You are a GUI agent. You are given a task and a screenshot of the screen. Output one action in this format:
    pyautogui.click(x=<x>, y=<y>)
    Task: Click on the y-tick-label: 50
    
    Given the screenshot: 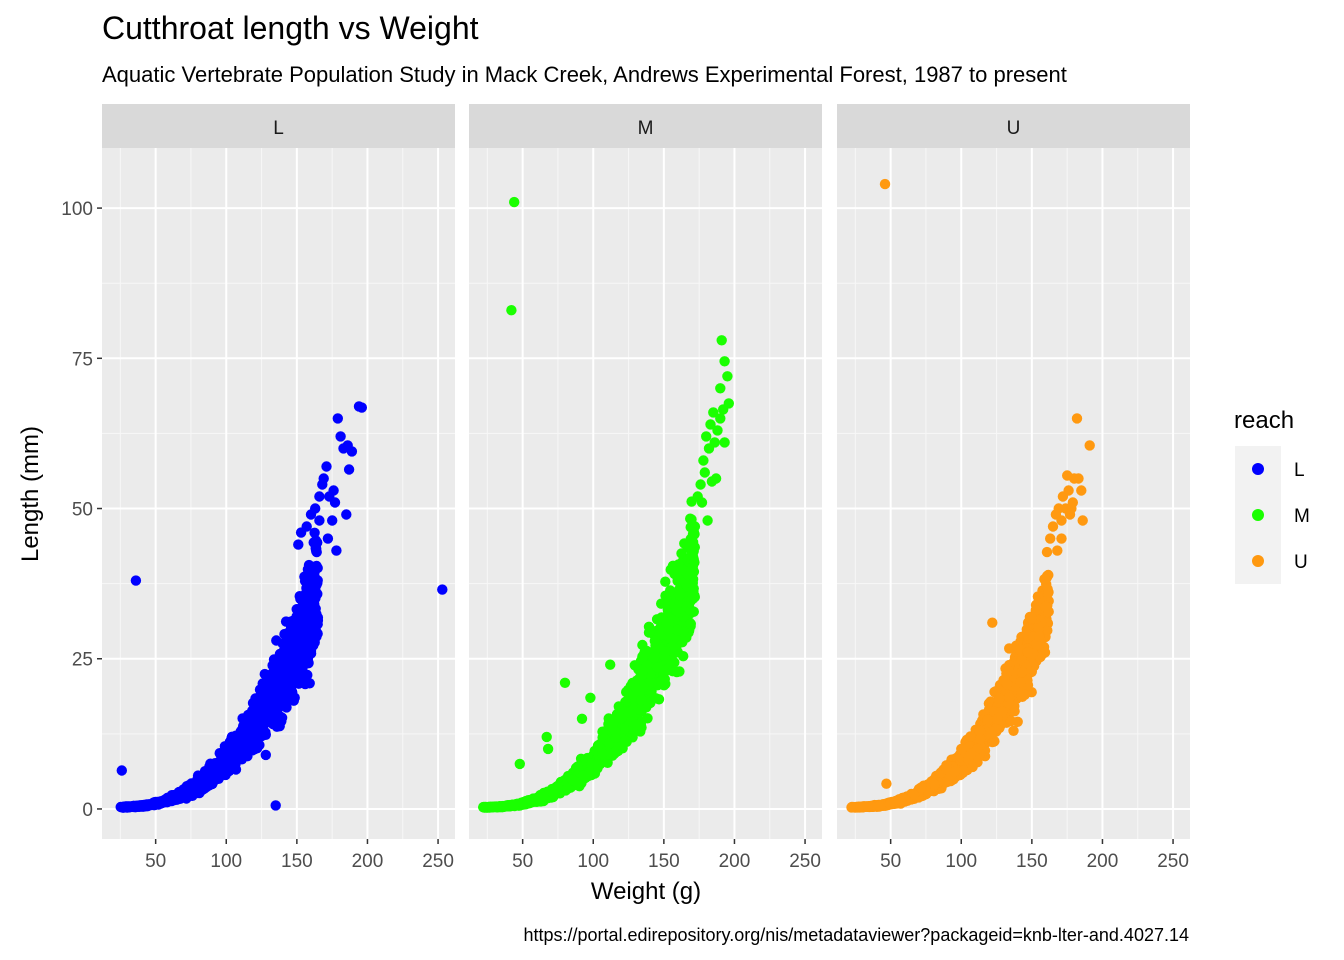 What is the action you would take?
    pyautogui.click(x=82, y=510)
    